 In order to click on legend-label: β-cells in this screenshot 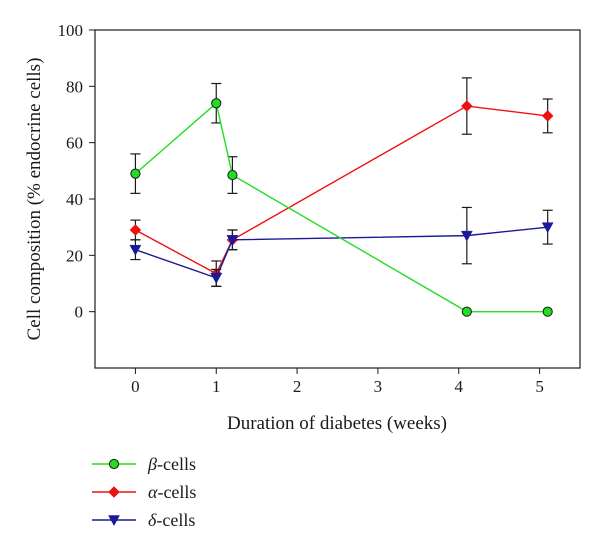, I will do `click(171, 464)`.